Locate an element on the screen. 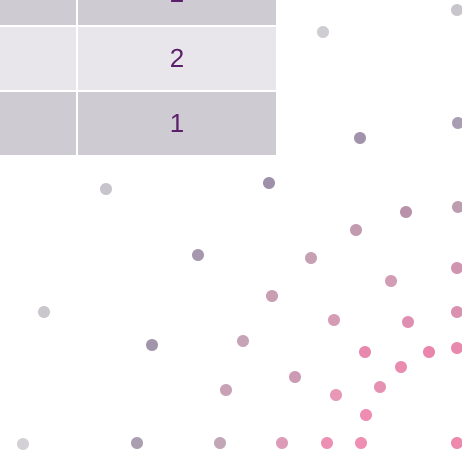 This screenshot has height=461, width=462. table-cell: 1 is located at coordinates (177, 123).